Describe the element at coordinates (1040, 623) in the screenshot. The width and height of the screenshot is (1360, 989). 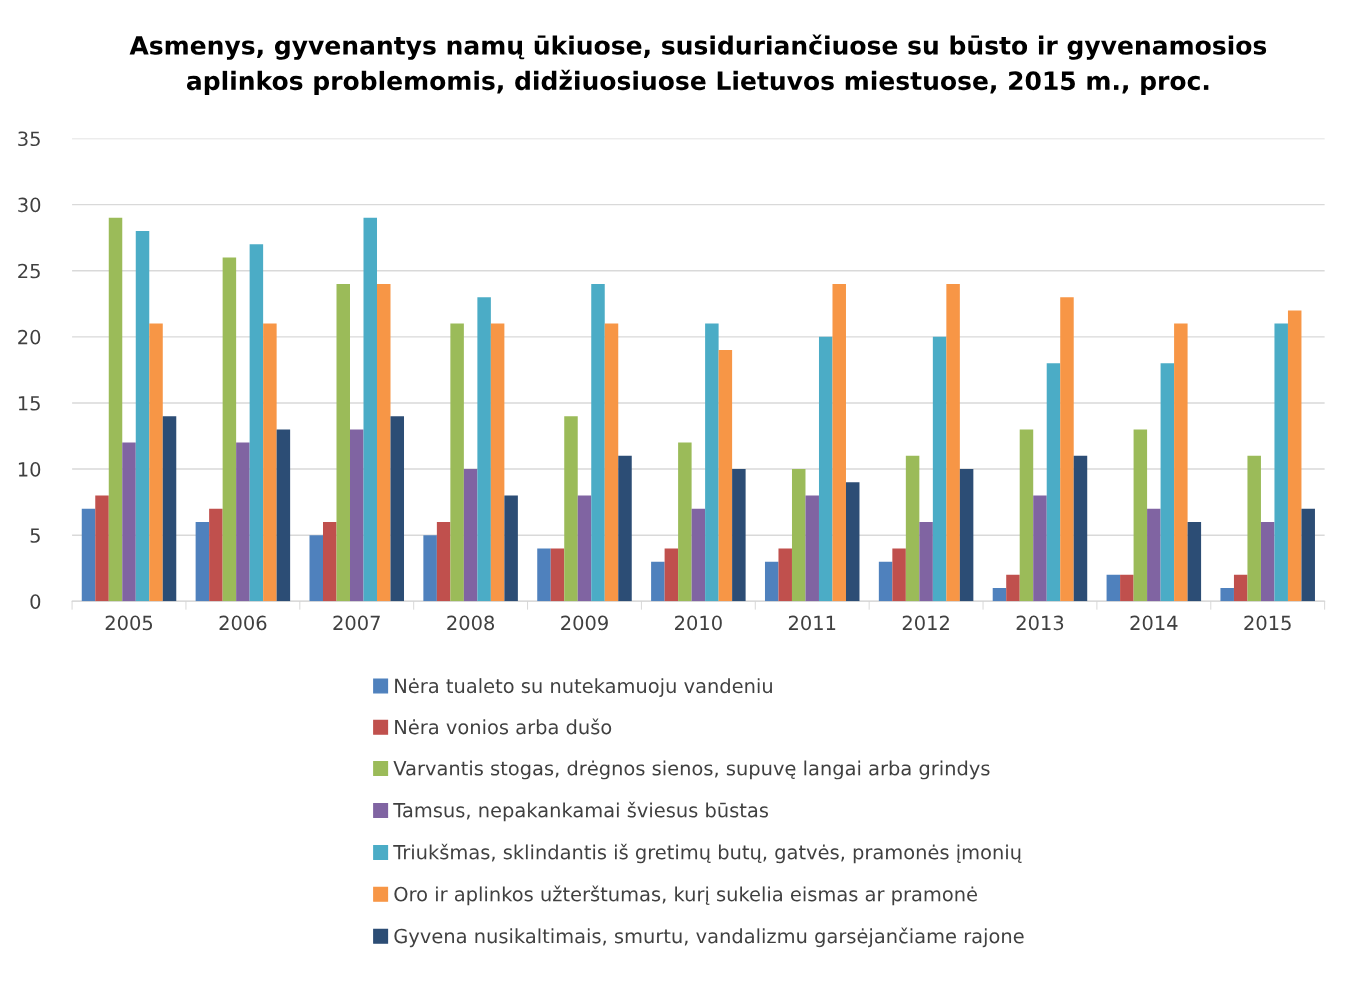
I see `x-tick-label: 2013` at that location.